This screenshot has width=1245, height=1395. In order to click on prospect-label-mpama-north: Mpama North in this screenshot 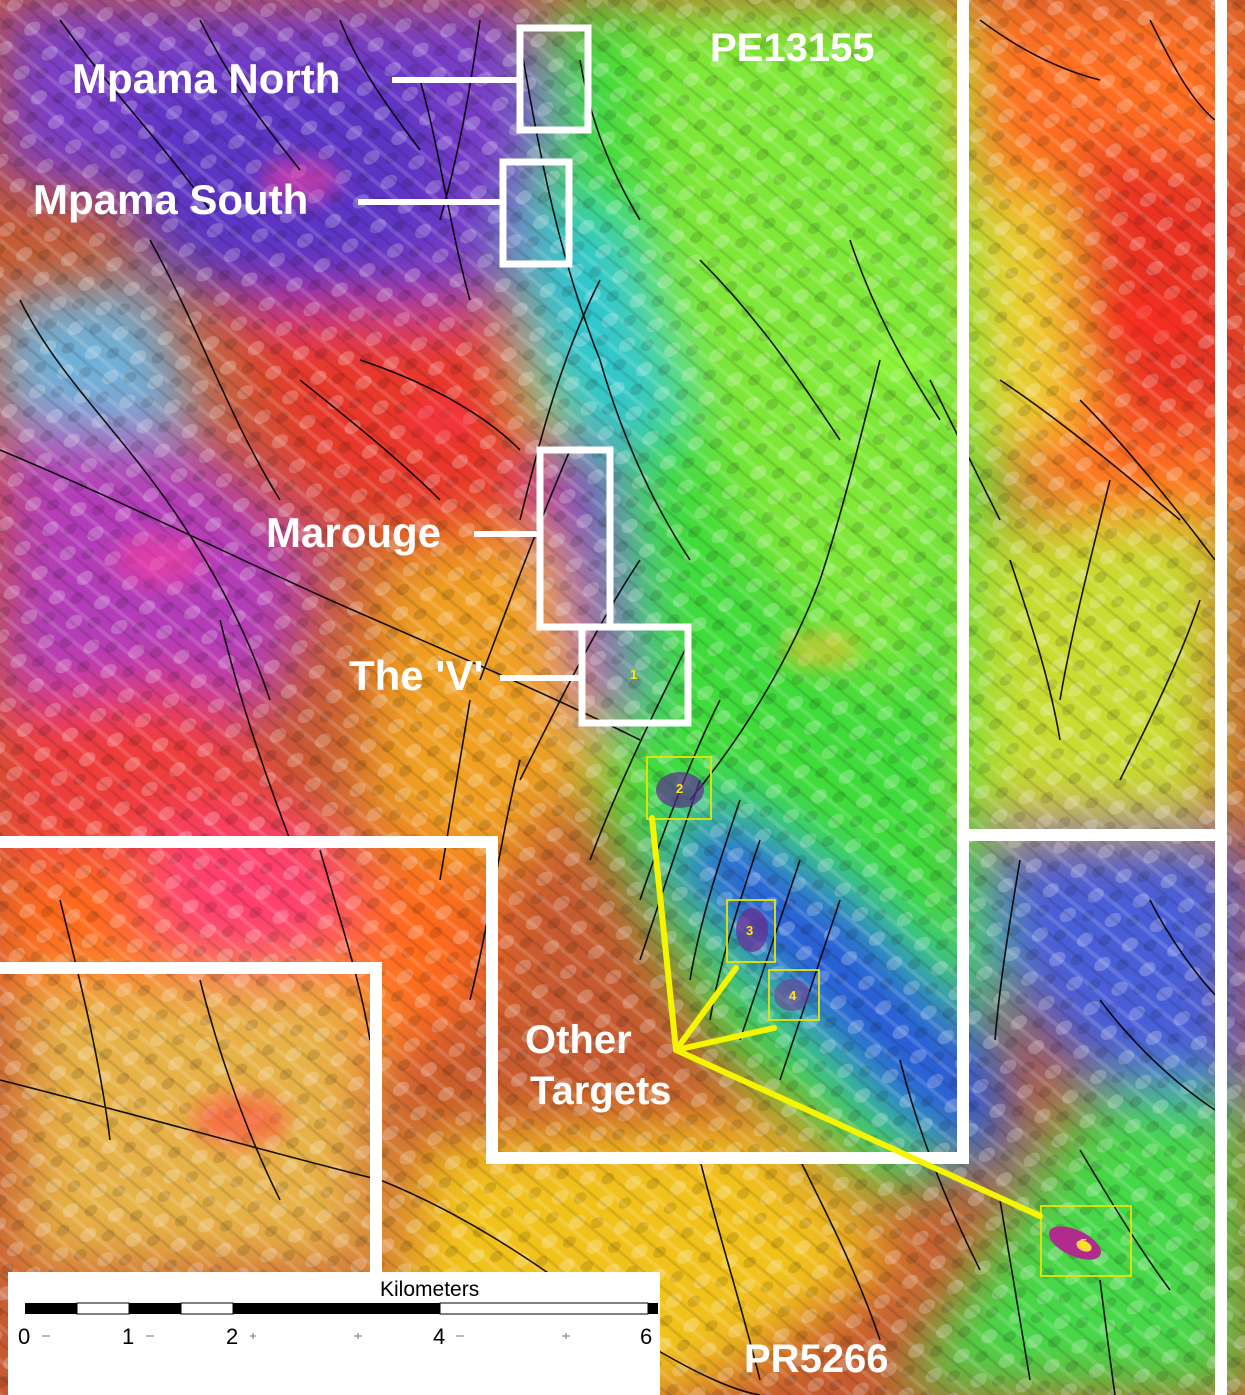, I will do `click(206, 78)`.